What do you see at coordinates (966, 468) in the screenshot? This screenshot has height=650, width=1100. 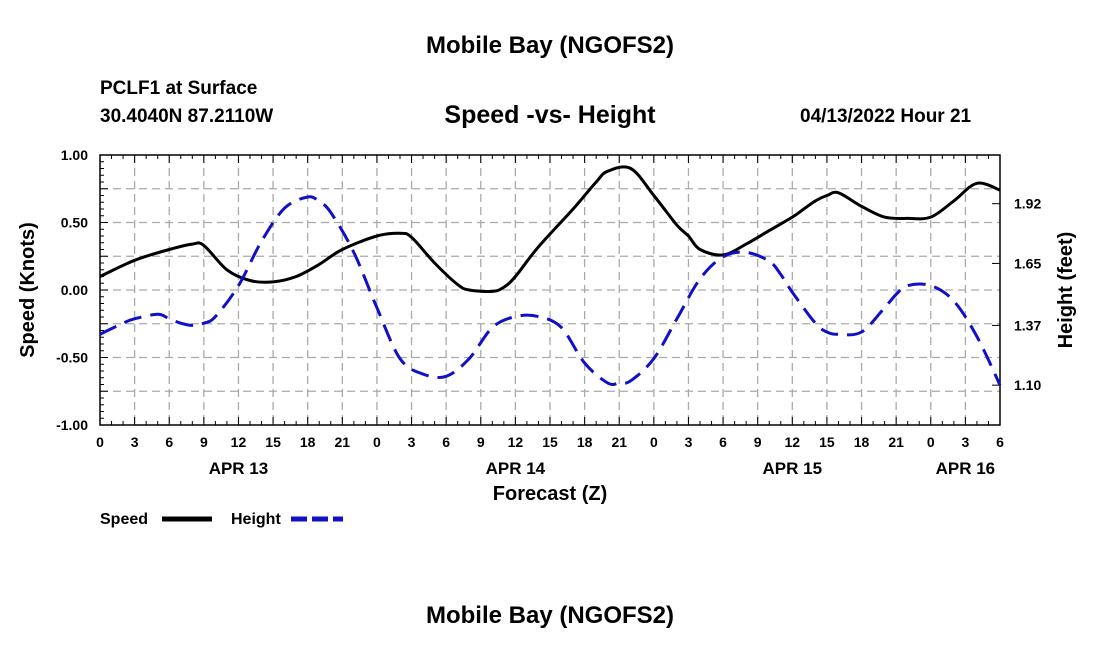 I see `date-label: APR 16` at bounding box center [966, 468].